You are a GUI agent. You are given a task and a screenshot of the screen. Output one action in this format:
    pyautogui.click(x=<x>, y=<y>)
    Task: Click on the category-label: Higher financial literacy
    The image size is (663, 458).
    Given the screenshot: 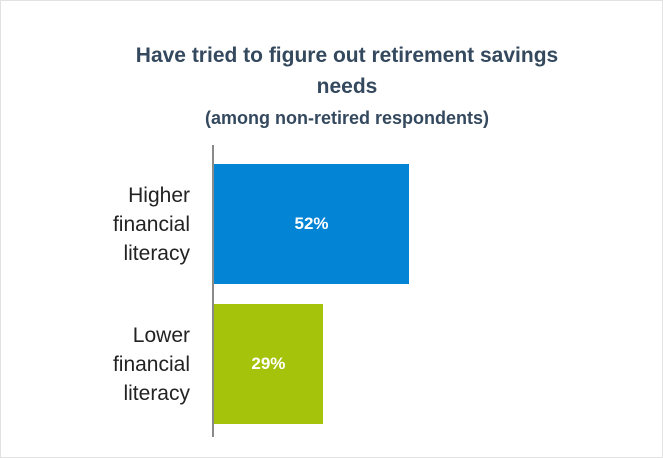 What is the action you would take?
    pyautogui.click(x=151, y=224)
    